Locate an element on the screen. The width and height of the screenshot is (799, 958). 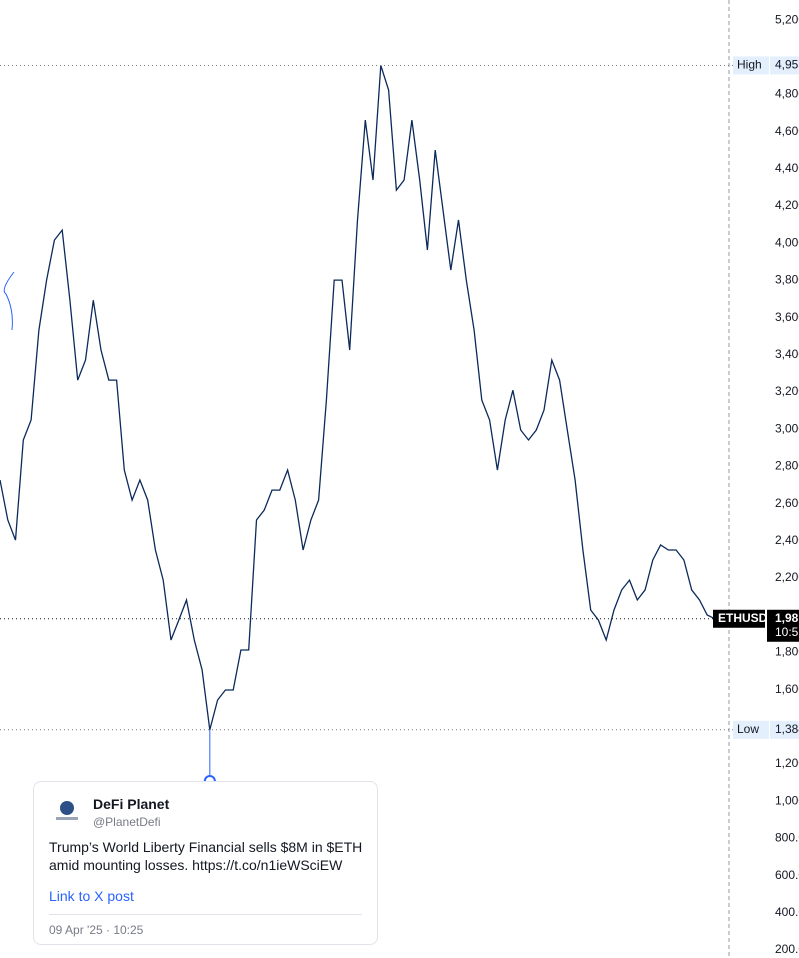
y-tick-label: 4,000 is located at coordinates (787, 242).